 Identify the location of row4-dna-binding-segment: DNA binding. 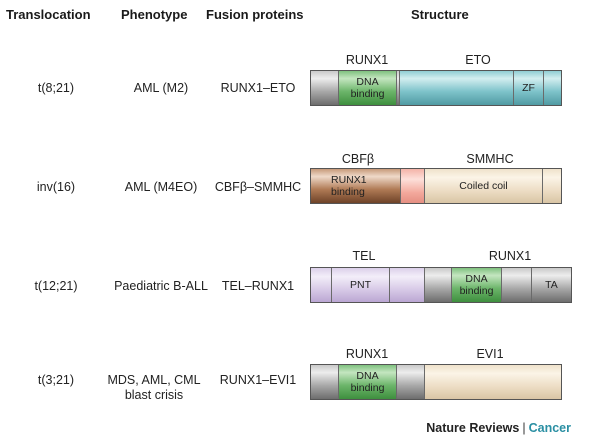
(367, 382).